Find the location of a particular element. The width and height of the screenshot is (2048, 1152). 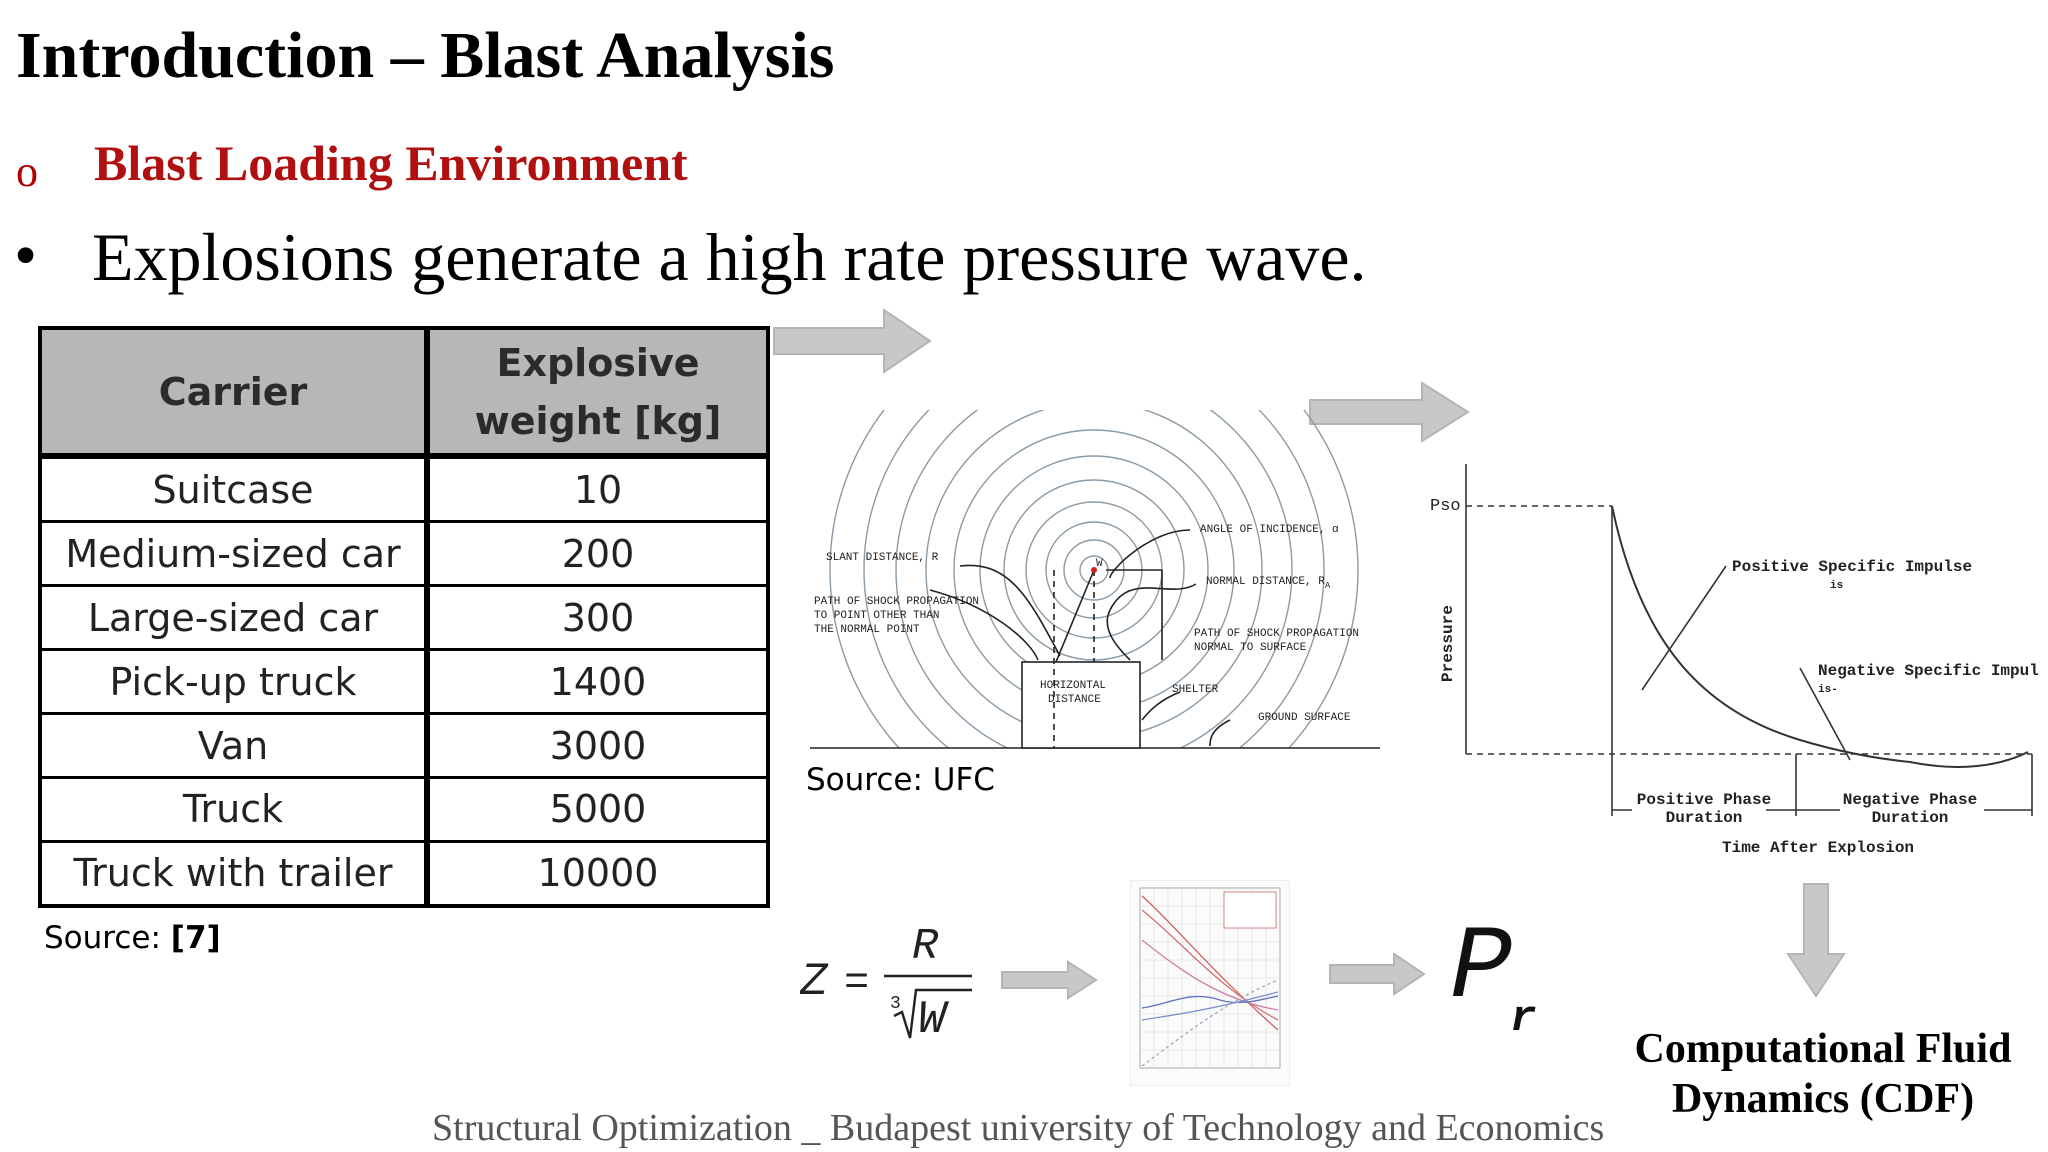

carrier-cell: Van is located at coordinates (234, 745).